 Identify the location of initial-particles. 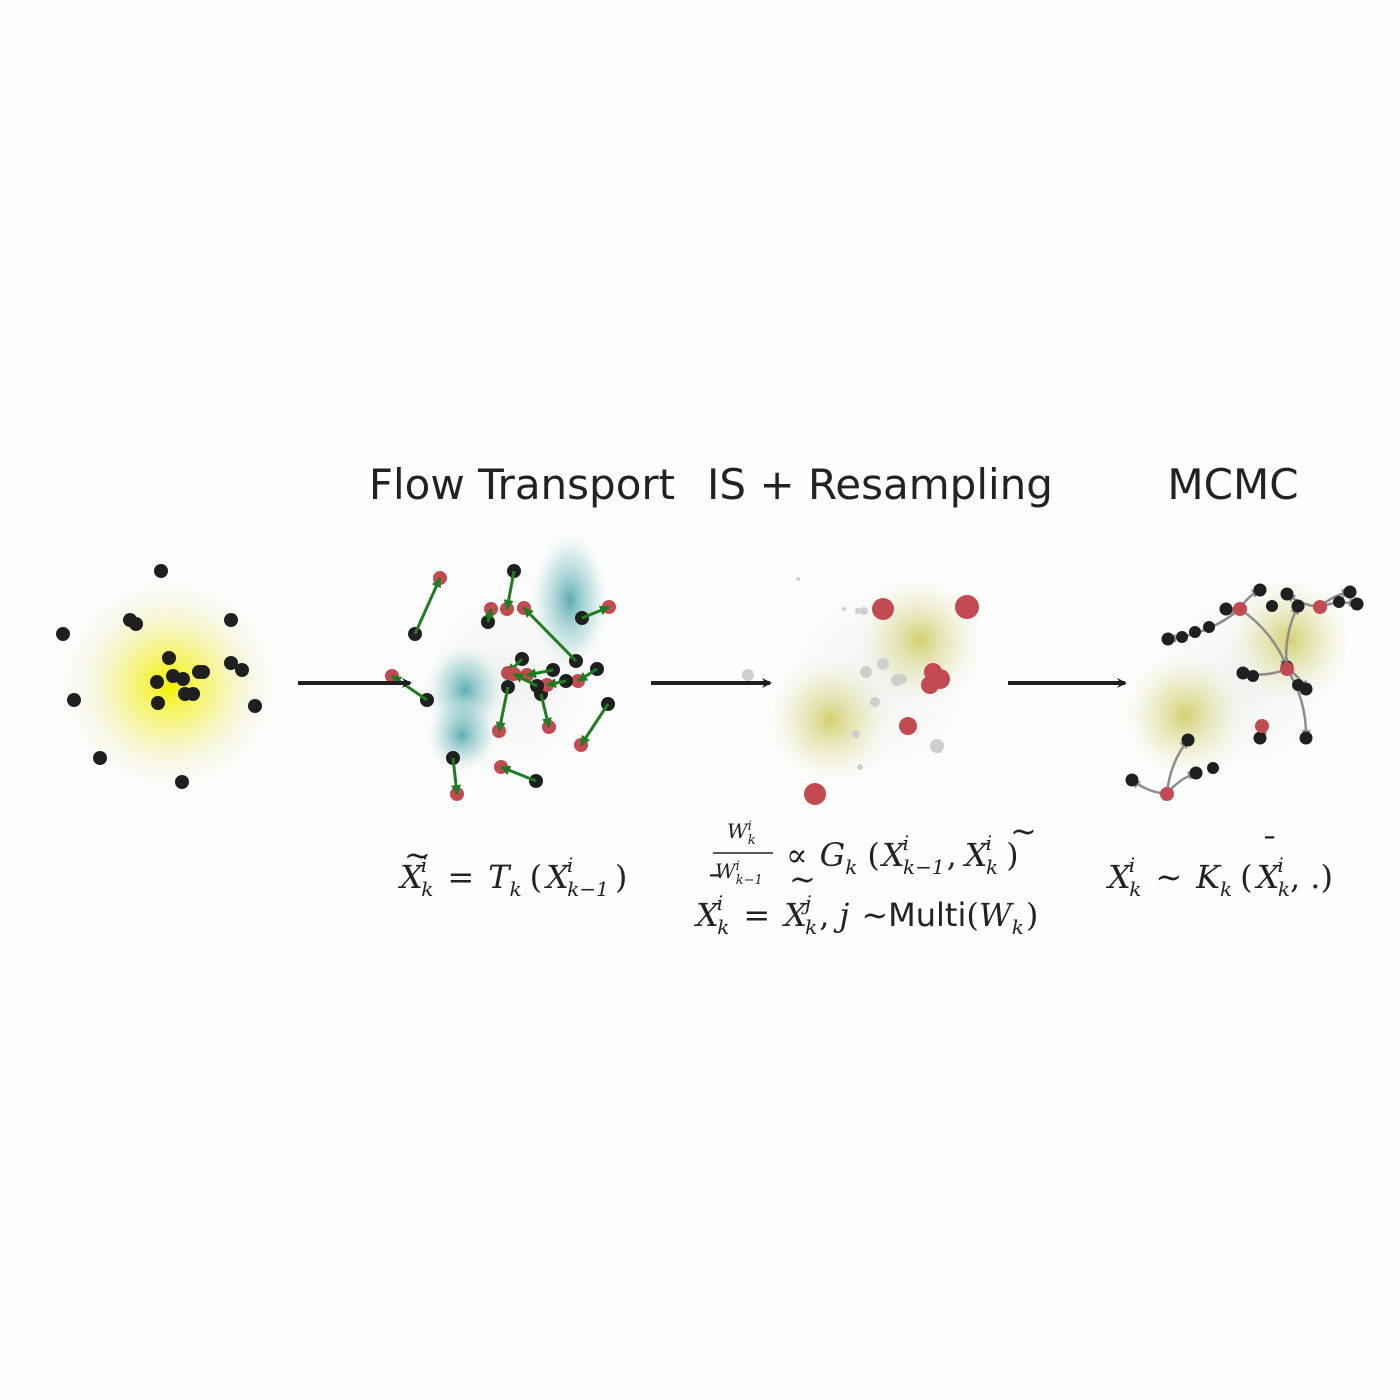
(159, 676).